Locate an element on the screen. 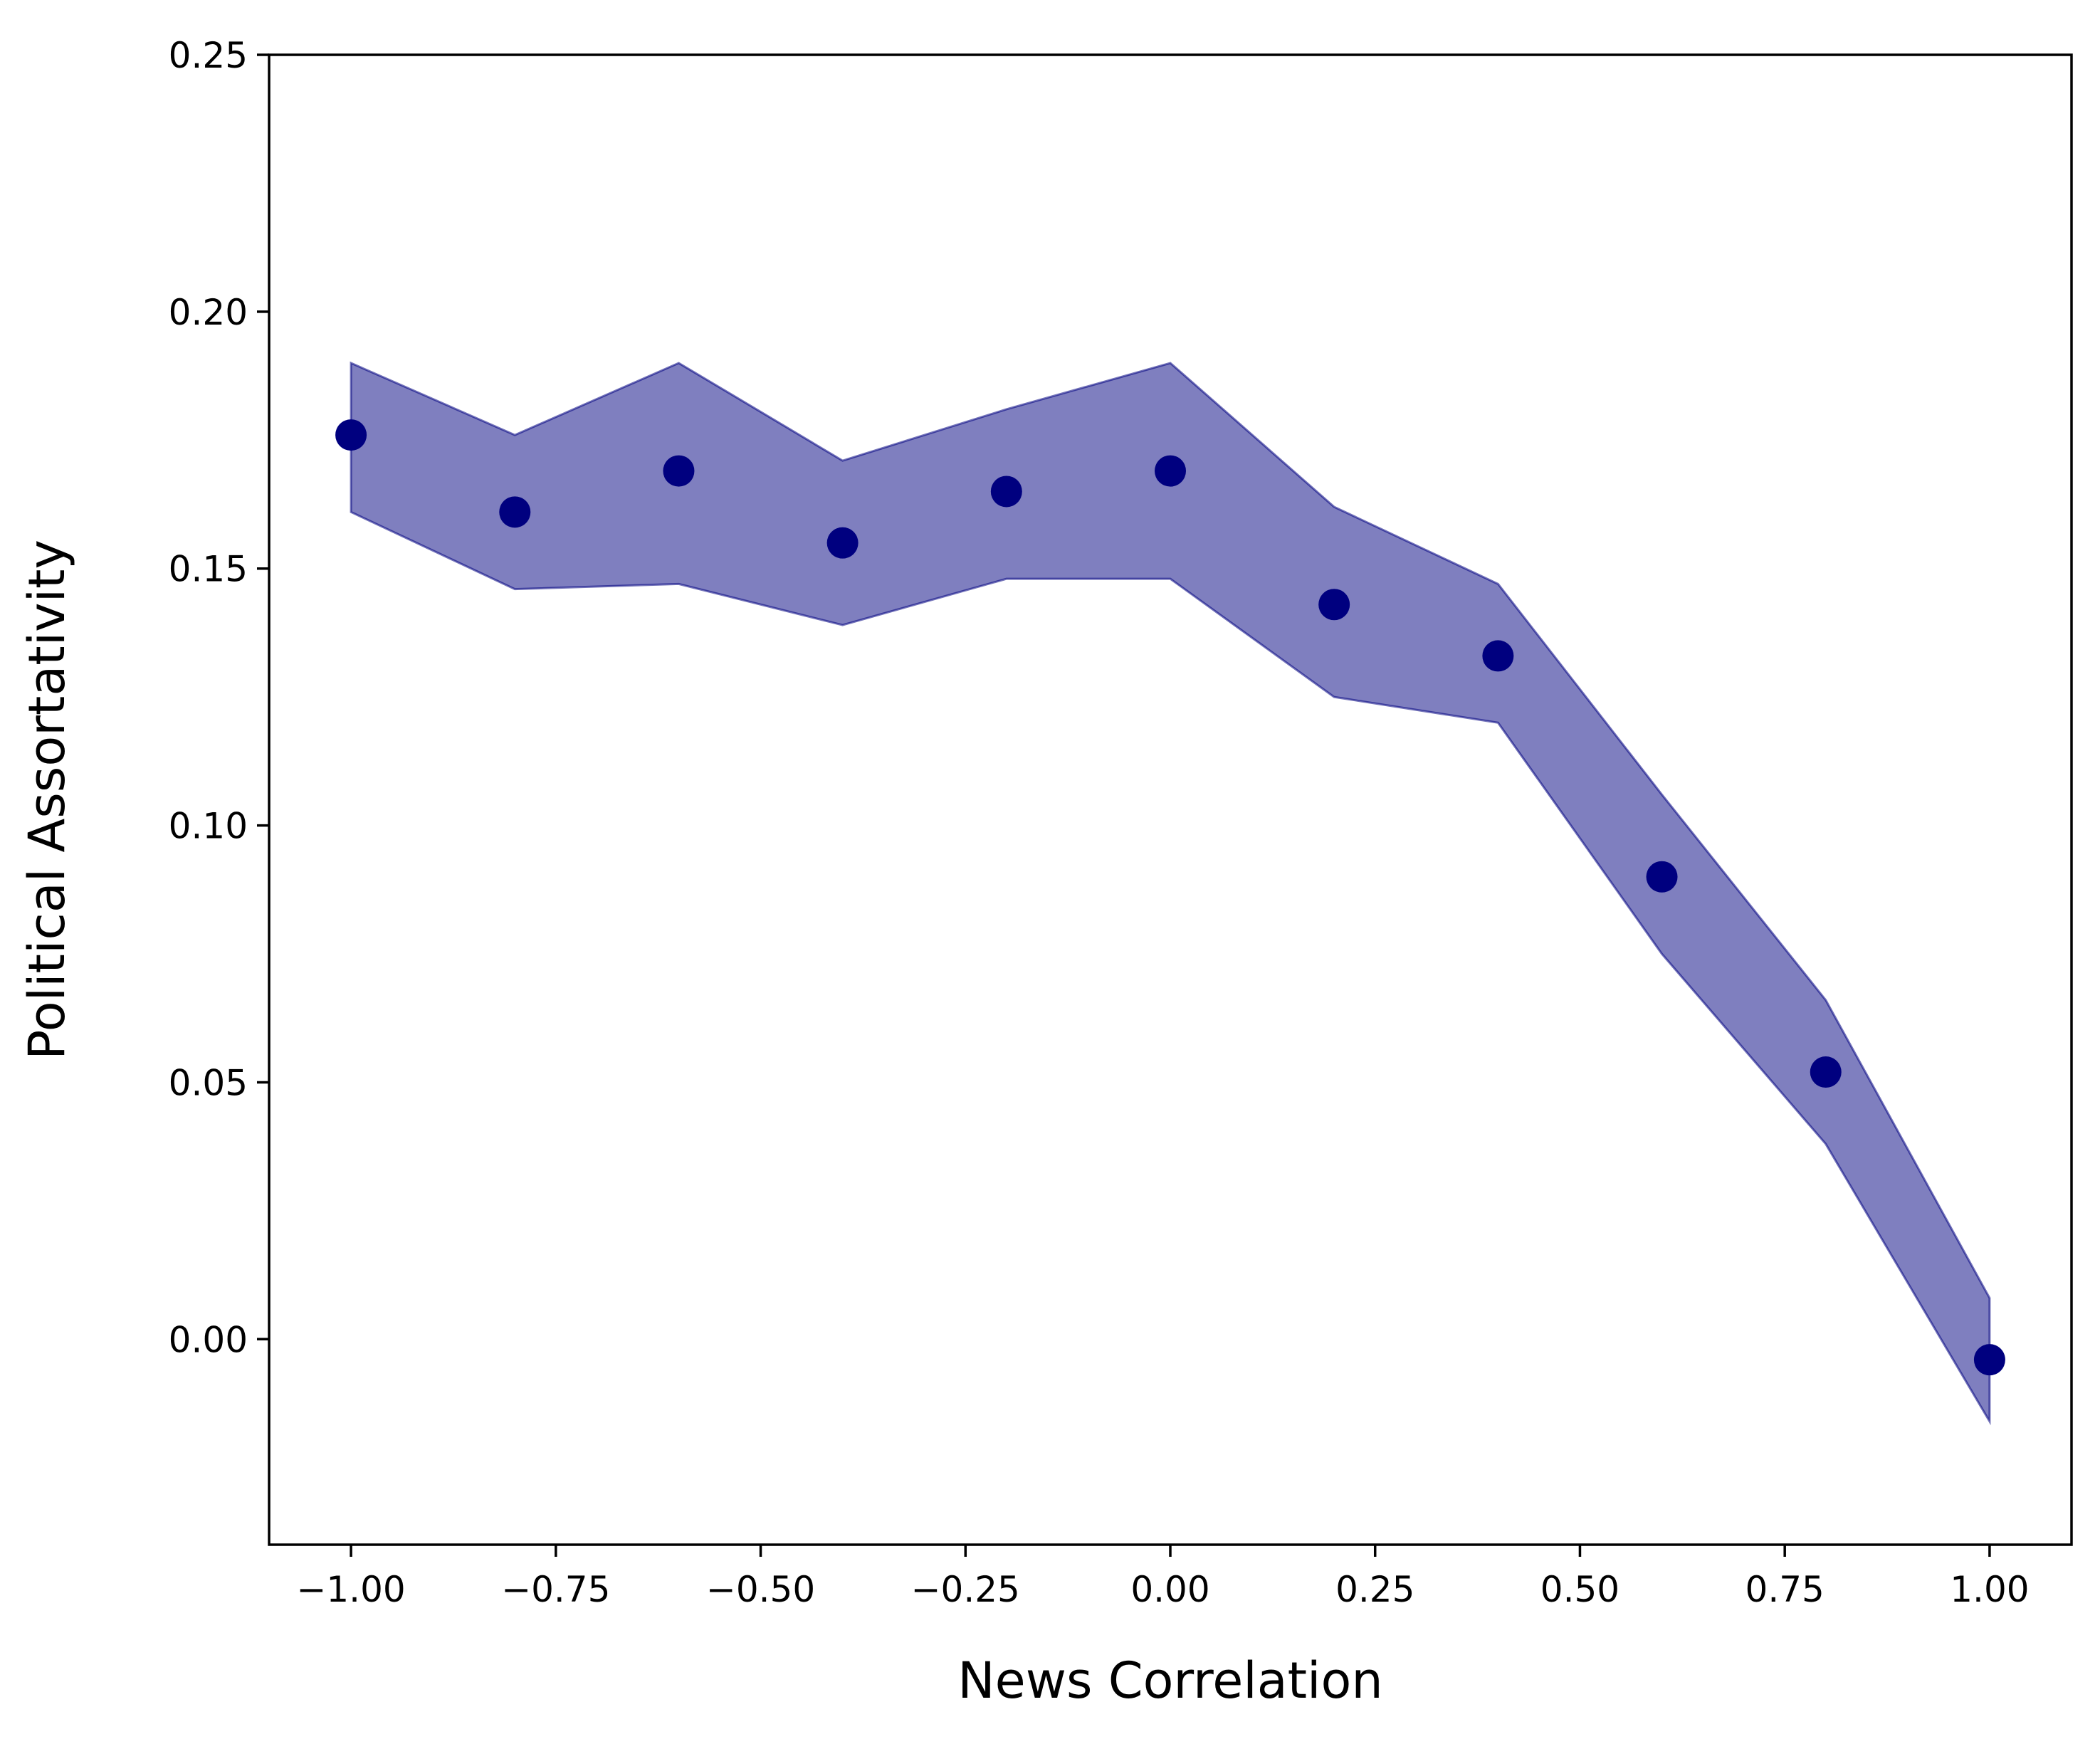 This screenshot has height=1744, width=2100. x-tick-label: 0.75 is located at coordinates (1785, 1589).